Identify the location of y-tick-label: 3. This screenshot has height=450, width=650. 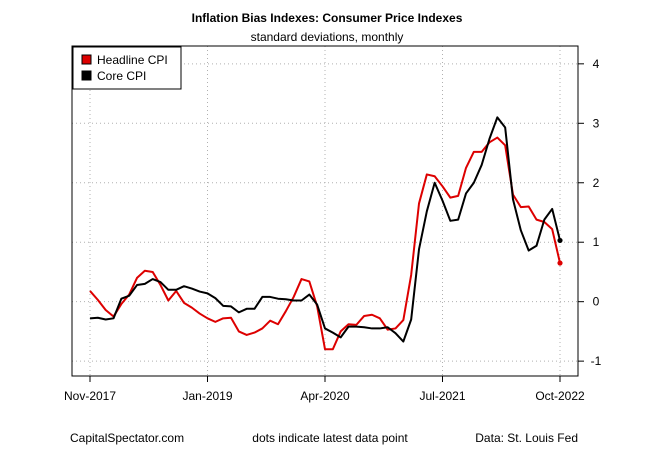
(596, 123).